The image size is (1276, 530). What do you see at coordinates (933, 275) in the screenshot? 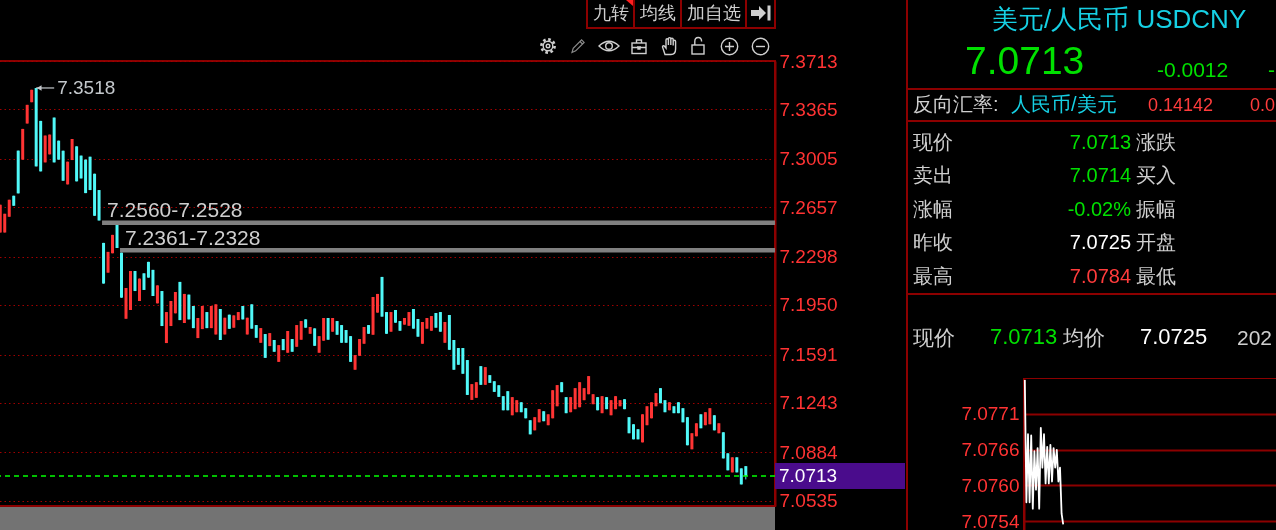
I see `text: 最高` at bounding box center [933, 275].